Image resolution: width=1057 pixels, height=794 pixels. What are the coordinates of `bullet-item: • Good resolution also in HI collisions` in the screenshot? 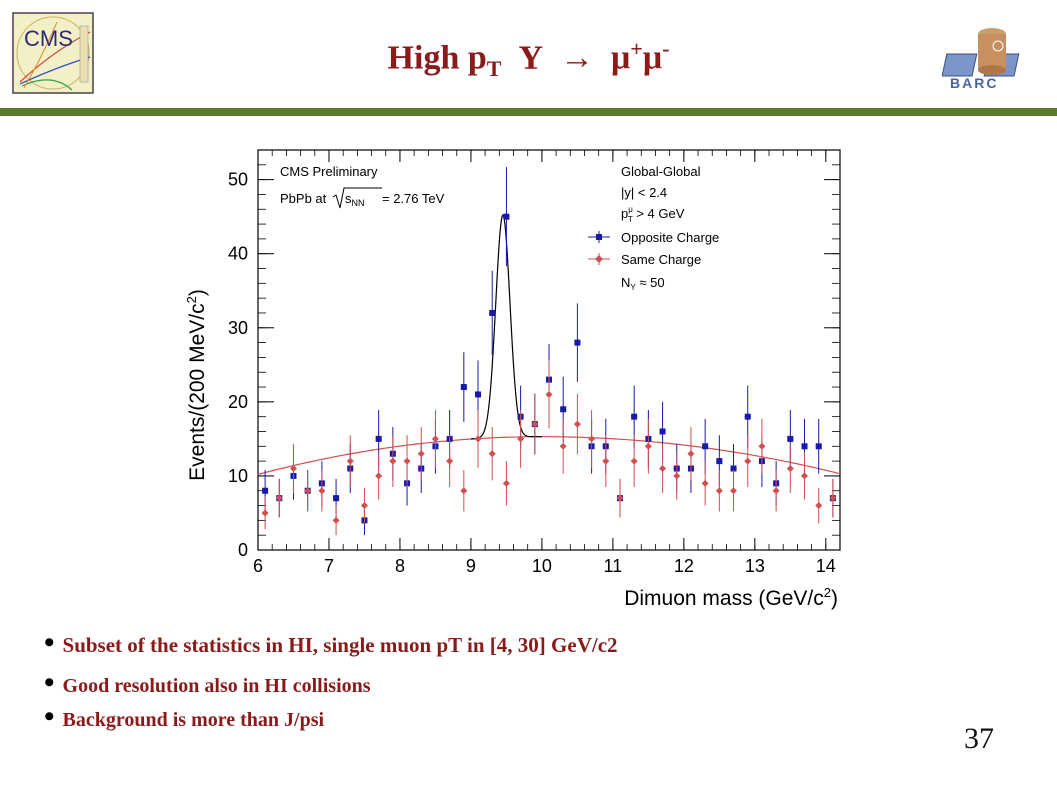 It's located at (207, 682).